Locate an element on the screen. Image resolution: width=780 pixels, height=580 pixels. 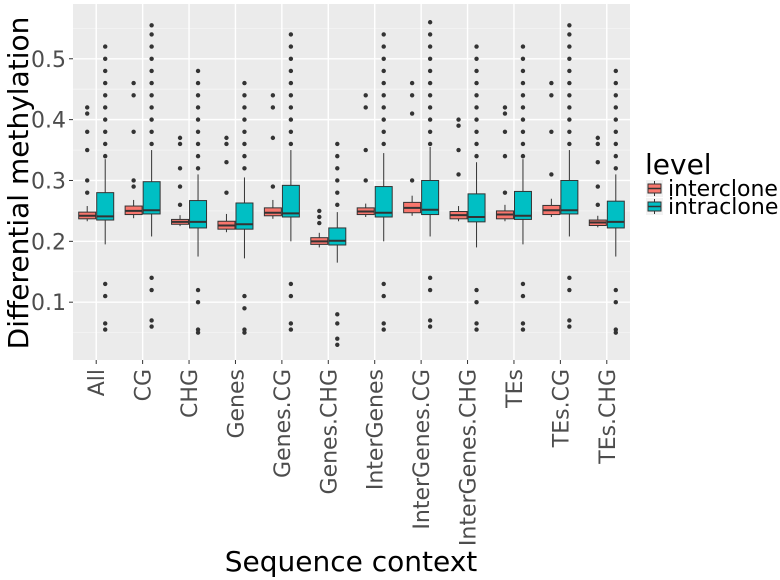
box-intraclone-Genes.CHG is located at coordinates (337, 244).